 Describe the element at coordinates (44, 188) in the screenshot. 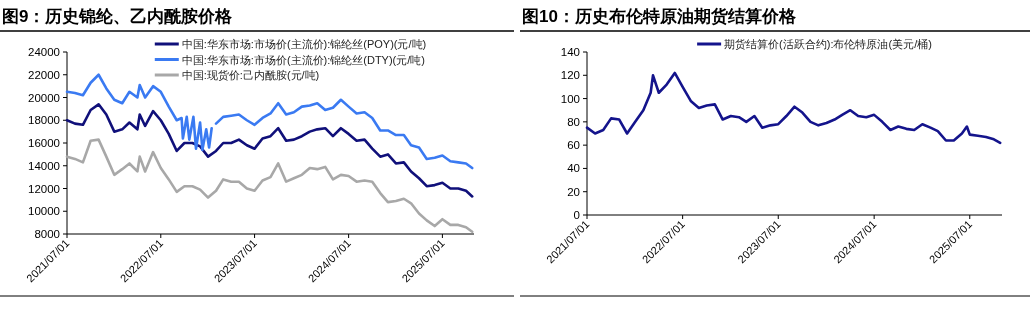

I see `y-tick-label: 12000` at that location.